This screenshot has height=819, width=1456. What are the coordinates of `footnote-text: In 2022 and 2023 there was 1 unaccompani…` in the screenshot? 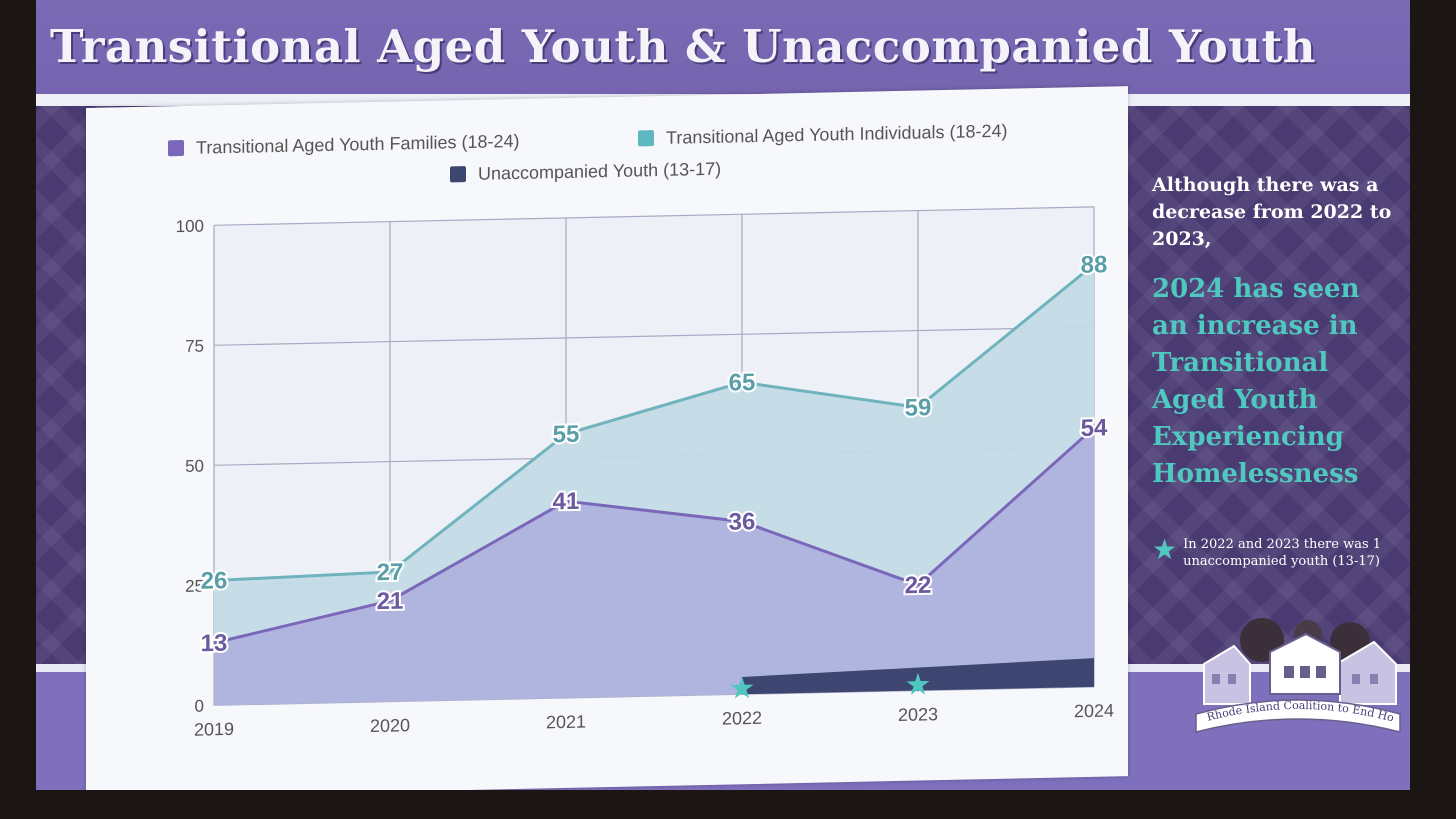 It's located at (1282, 553).